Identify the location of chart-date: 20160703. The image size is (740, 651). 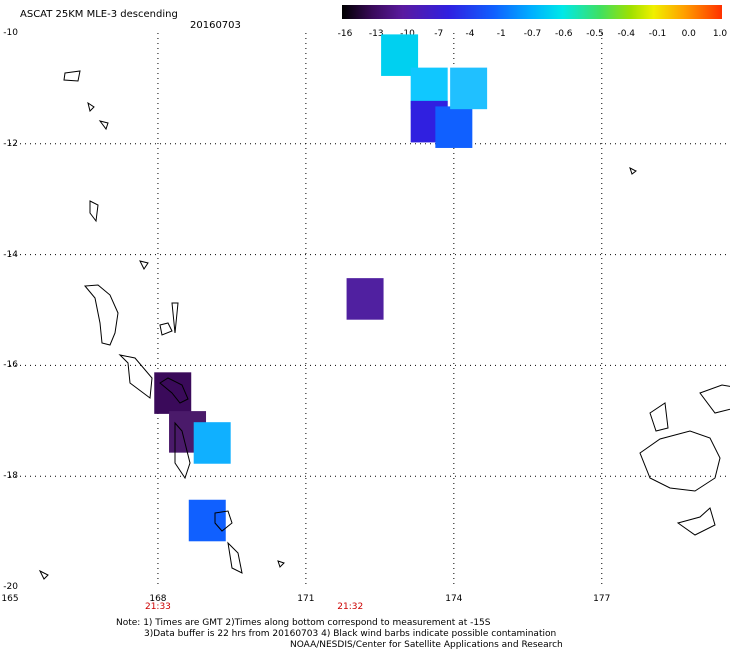
(215, 25).